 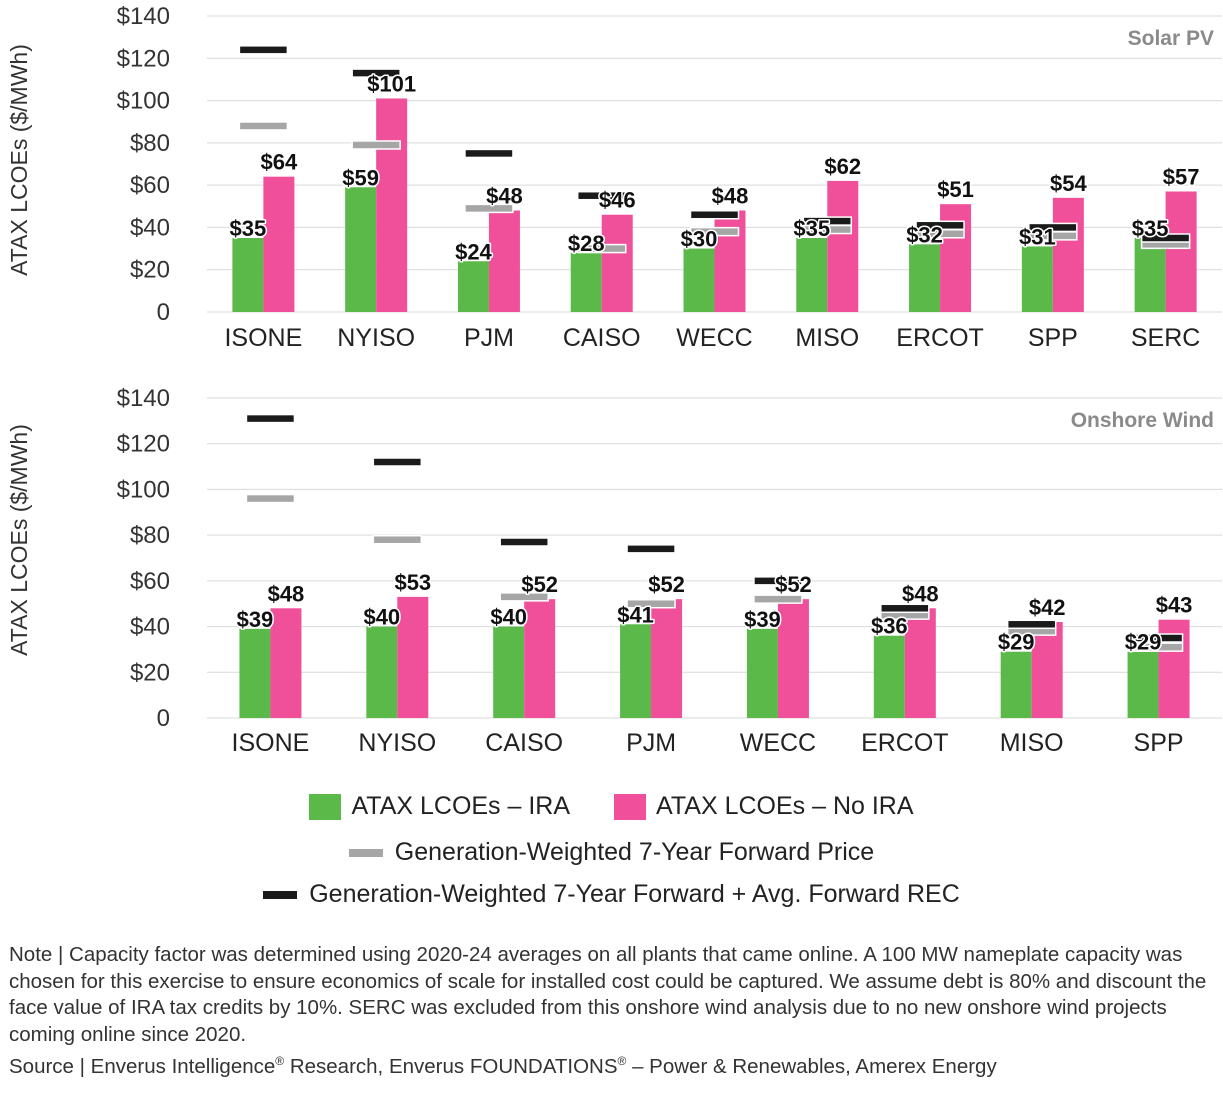 I want to click on data-label-ira-spp: $31, so click(x=1037, y=236).